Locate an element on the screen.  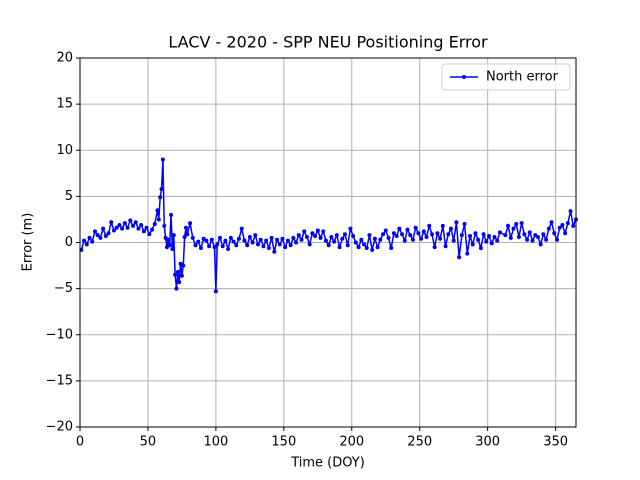
legend-box is located at coordinates (506, 77).